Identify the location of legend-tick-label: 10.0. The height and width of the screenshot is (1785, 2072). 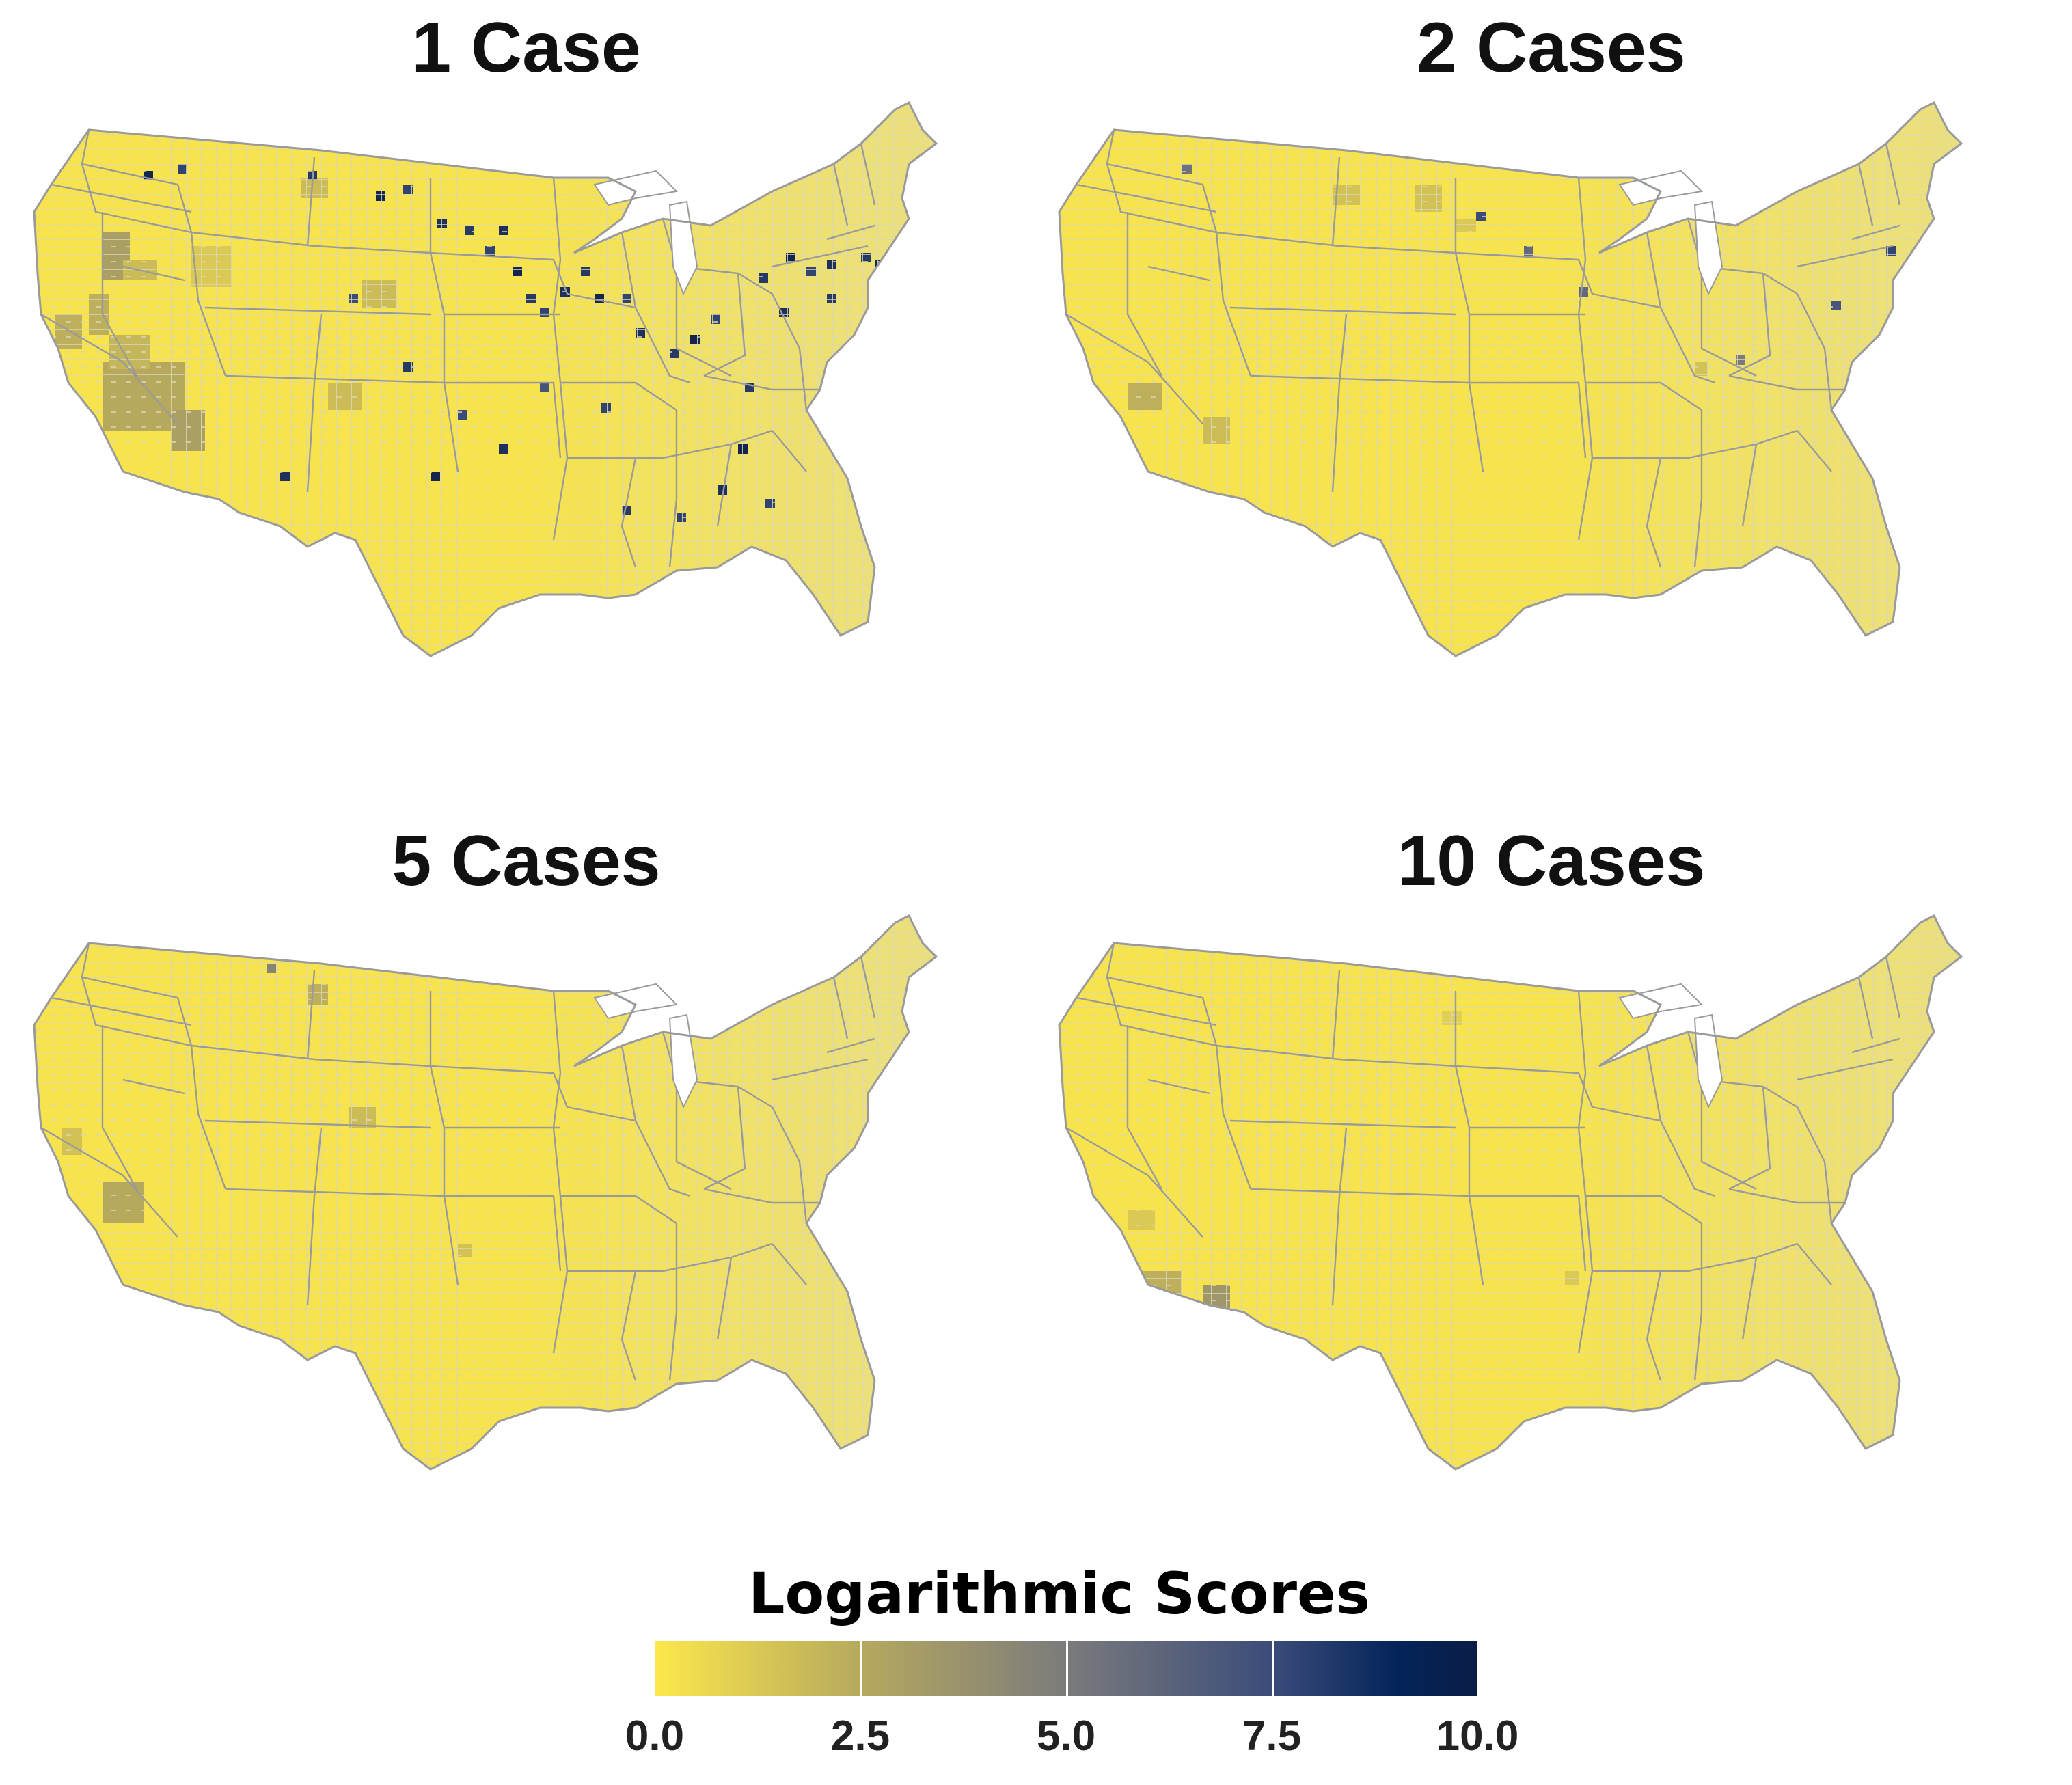
(1477, 1736).